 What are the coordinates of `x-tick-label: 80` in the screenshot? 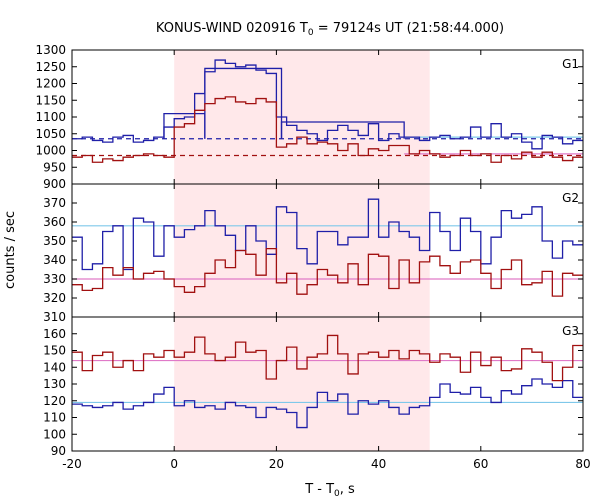 It's located at (582, 464).